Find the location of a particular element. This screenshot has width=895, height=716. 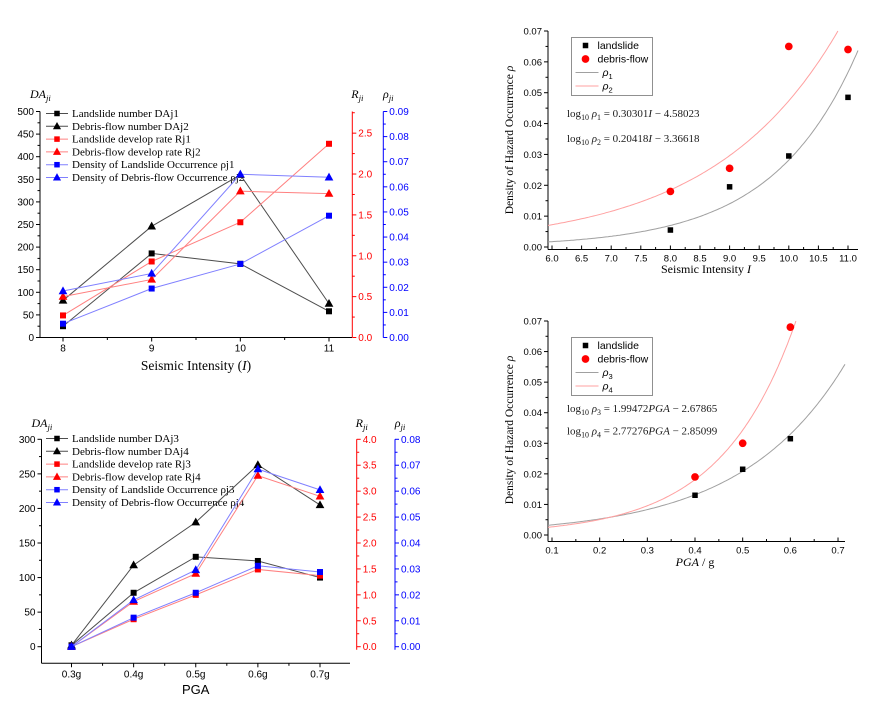

x-tick-label: 7.0 is located at coordinates (611, 259).